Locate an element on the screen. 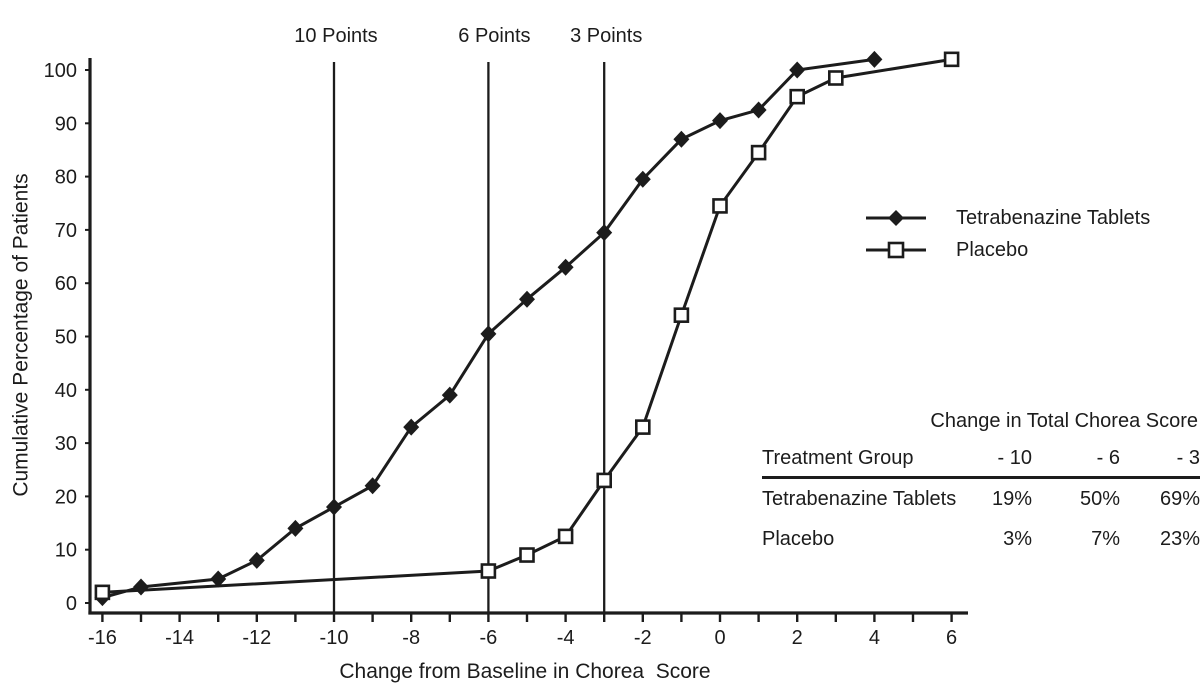 The image size is (1200, 696). placebo-minus-3-value: 23% is located at coordinates (1179, 538).